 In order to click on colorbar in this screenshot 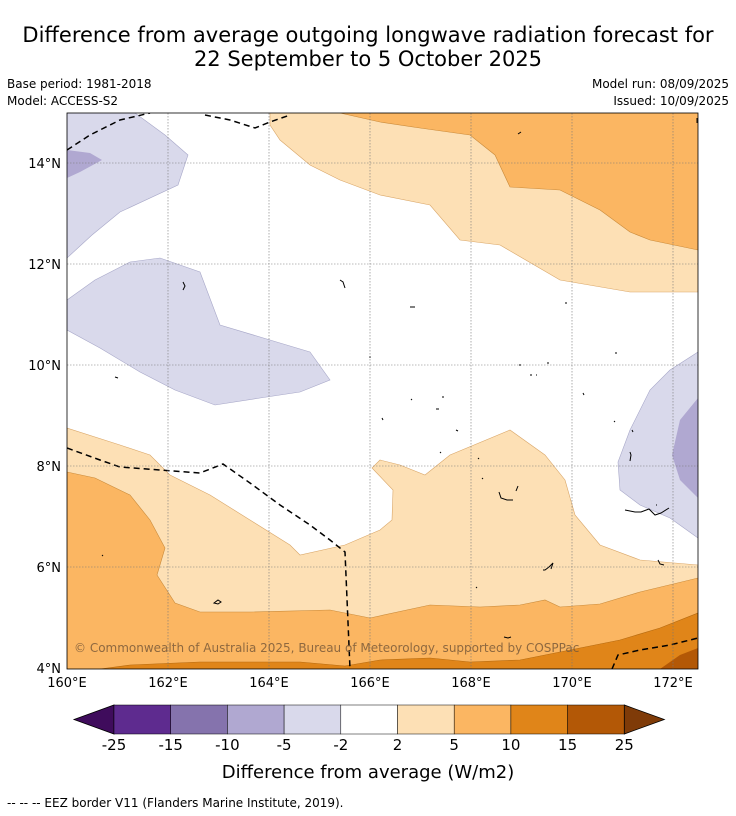, I will do `click(369, 719)`.